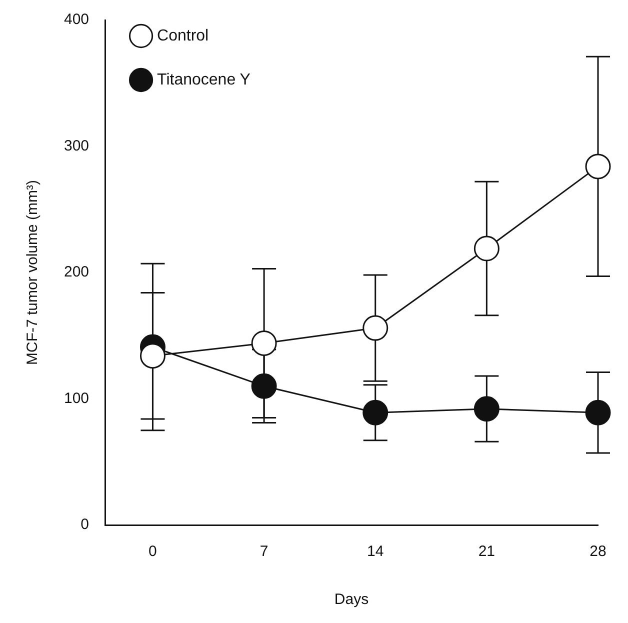 The image size is (628, 623). What do you see at coordinates (375, 551) in the screenshot?
I see `x-tick-label: 14` at bounding box center [375, 551].